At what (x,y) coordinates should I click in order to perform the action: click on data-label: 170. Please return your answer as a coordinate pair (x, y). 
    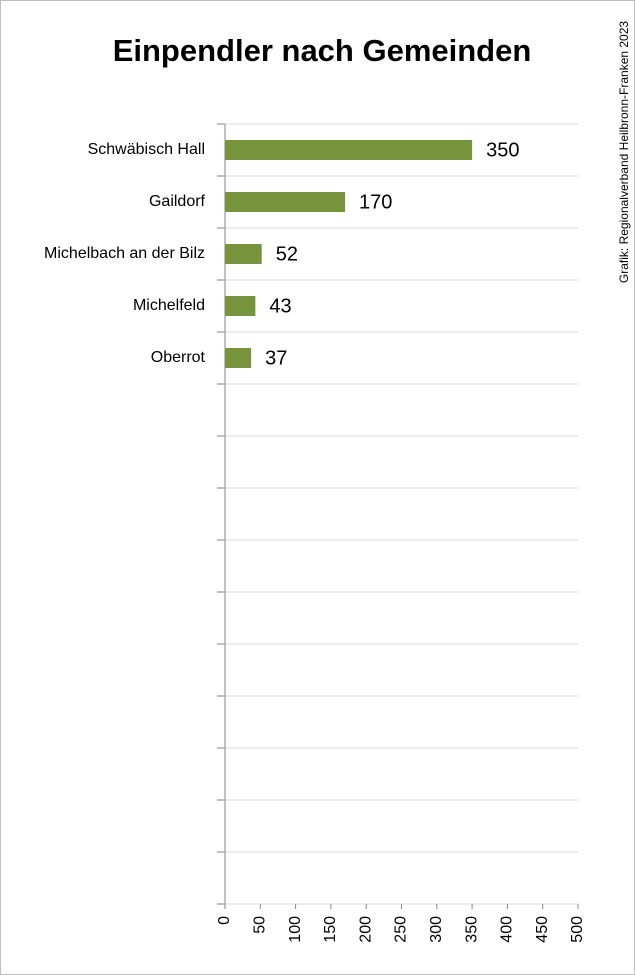
    Looking at the image, I should click on (375, 202).